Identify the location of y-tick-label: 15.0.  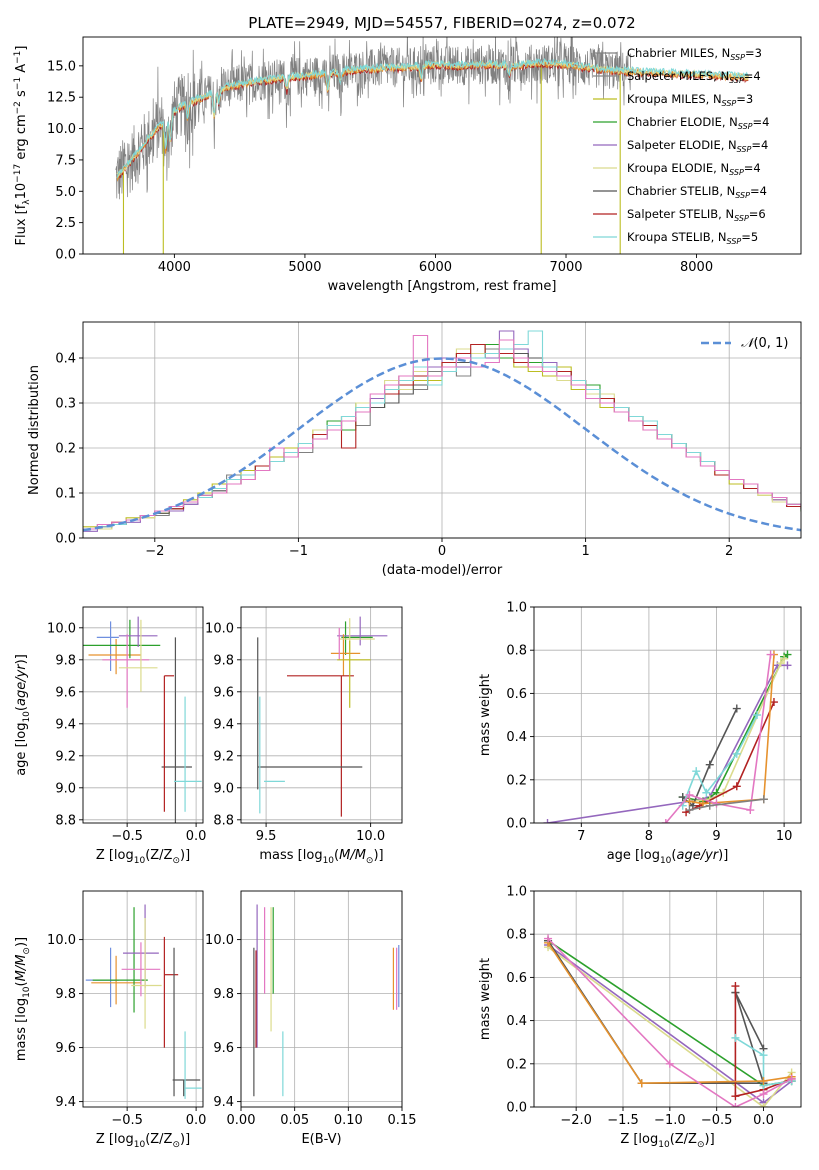
(61, 66).